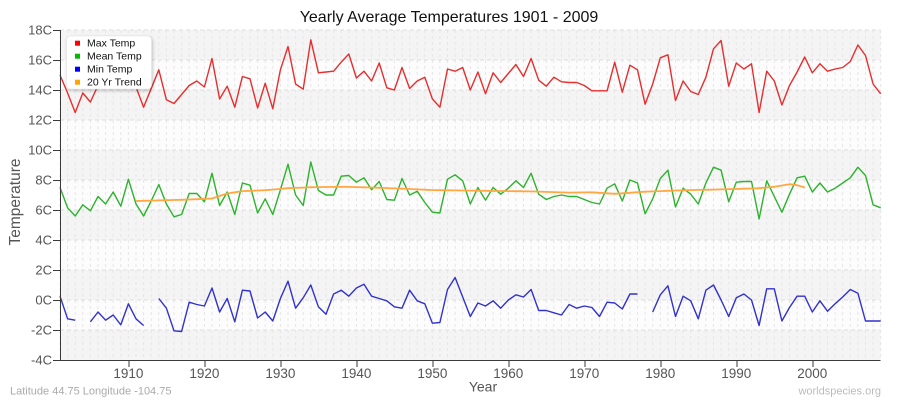 The image size is (900, 405). What do you see at coordinates (43, 270) in the screenshot?
I see `svg-text: 2C` at bounding box center [43, 270].